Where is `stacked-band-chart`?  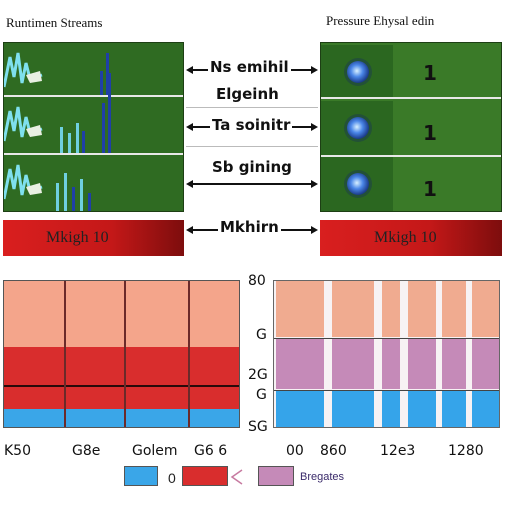
stacked-band-chart is located at coordinates (121, 354).